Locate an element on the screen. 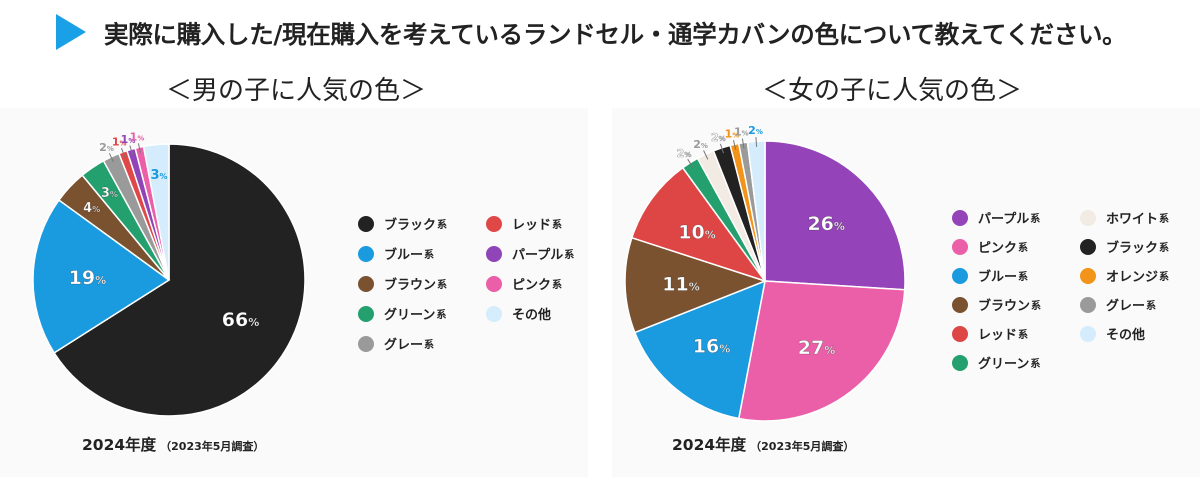  legend-label: ホワイト is located at coordinates (1132, 219).